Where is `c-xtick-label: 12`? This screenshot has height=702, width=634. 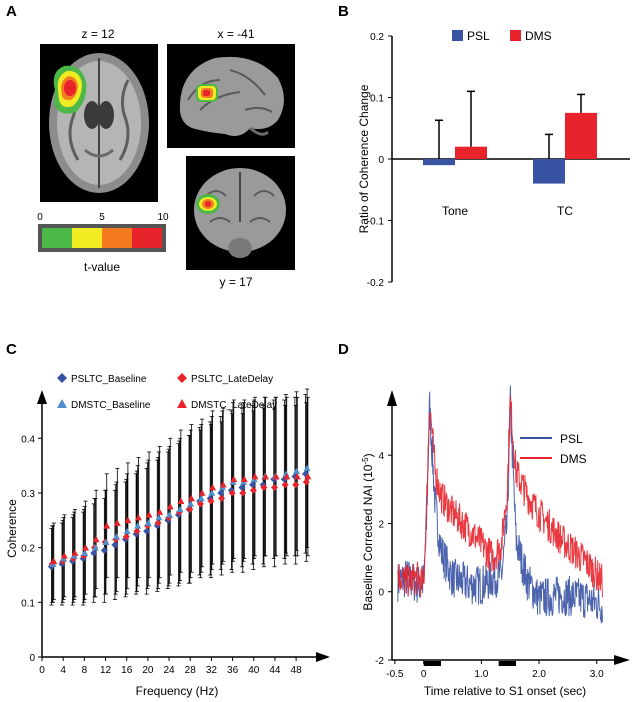
c-xtick-label: 12 is located at coordinates (106, 670).